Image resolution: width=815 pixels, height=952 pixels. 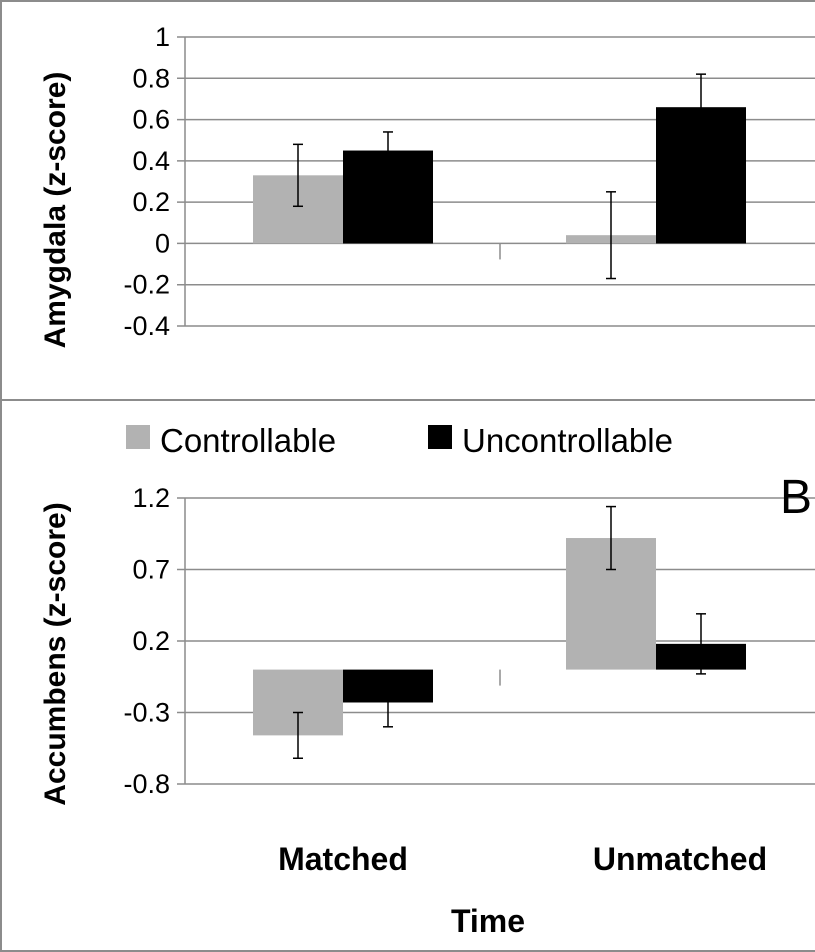 I want to click on amygdala-tick-label: -0.4, so click(x=146, y=326).